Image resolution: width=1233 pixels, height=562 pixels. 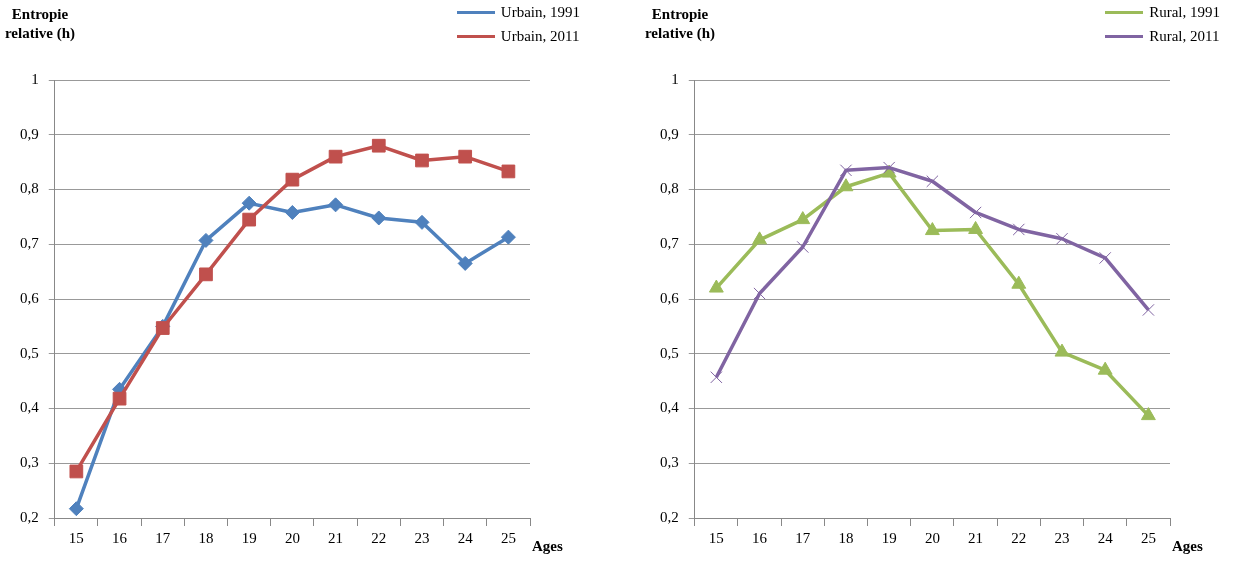 I want to click on legend-label: Urbain, 1991, so click(x=540, y=12).